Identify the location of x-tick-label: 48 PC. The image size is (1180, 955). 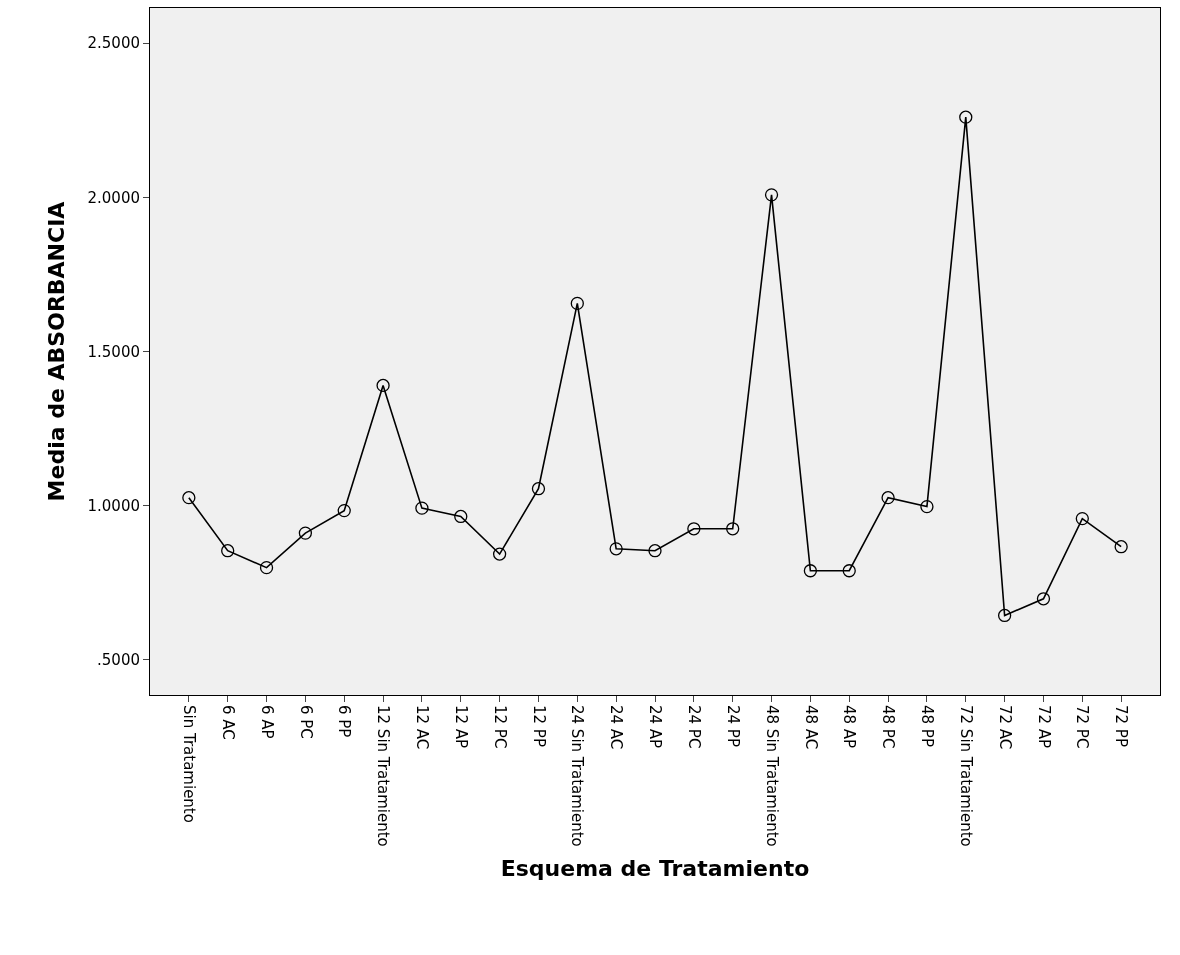
(888, 727).